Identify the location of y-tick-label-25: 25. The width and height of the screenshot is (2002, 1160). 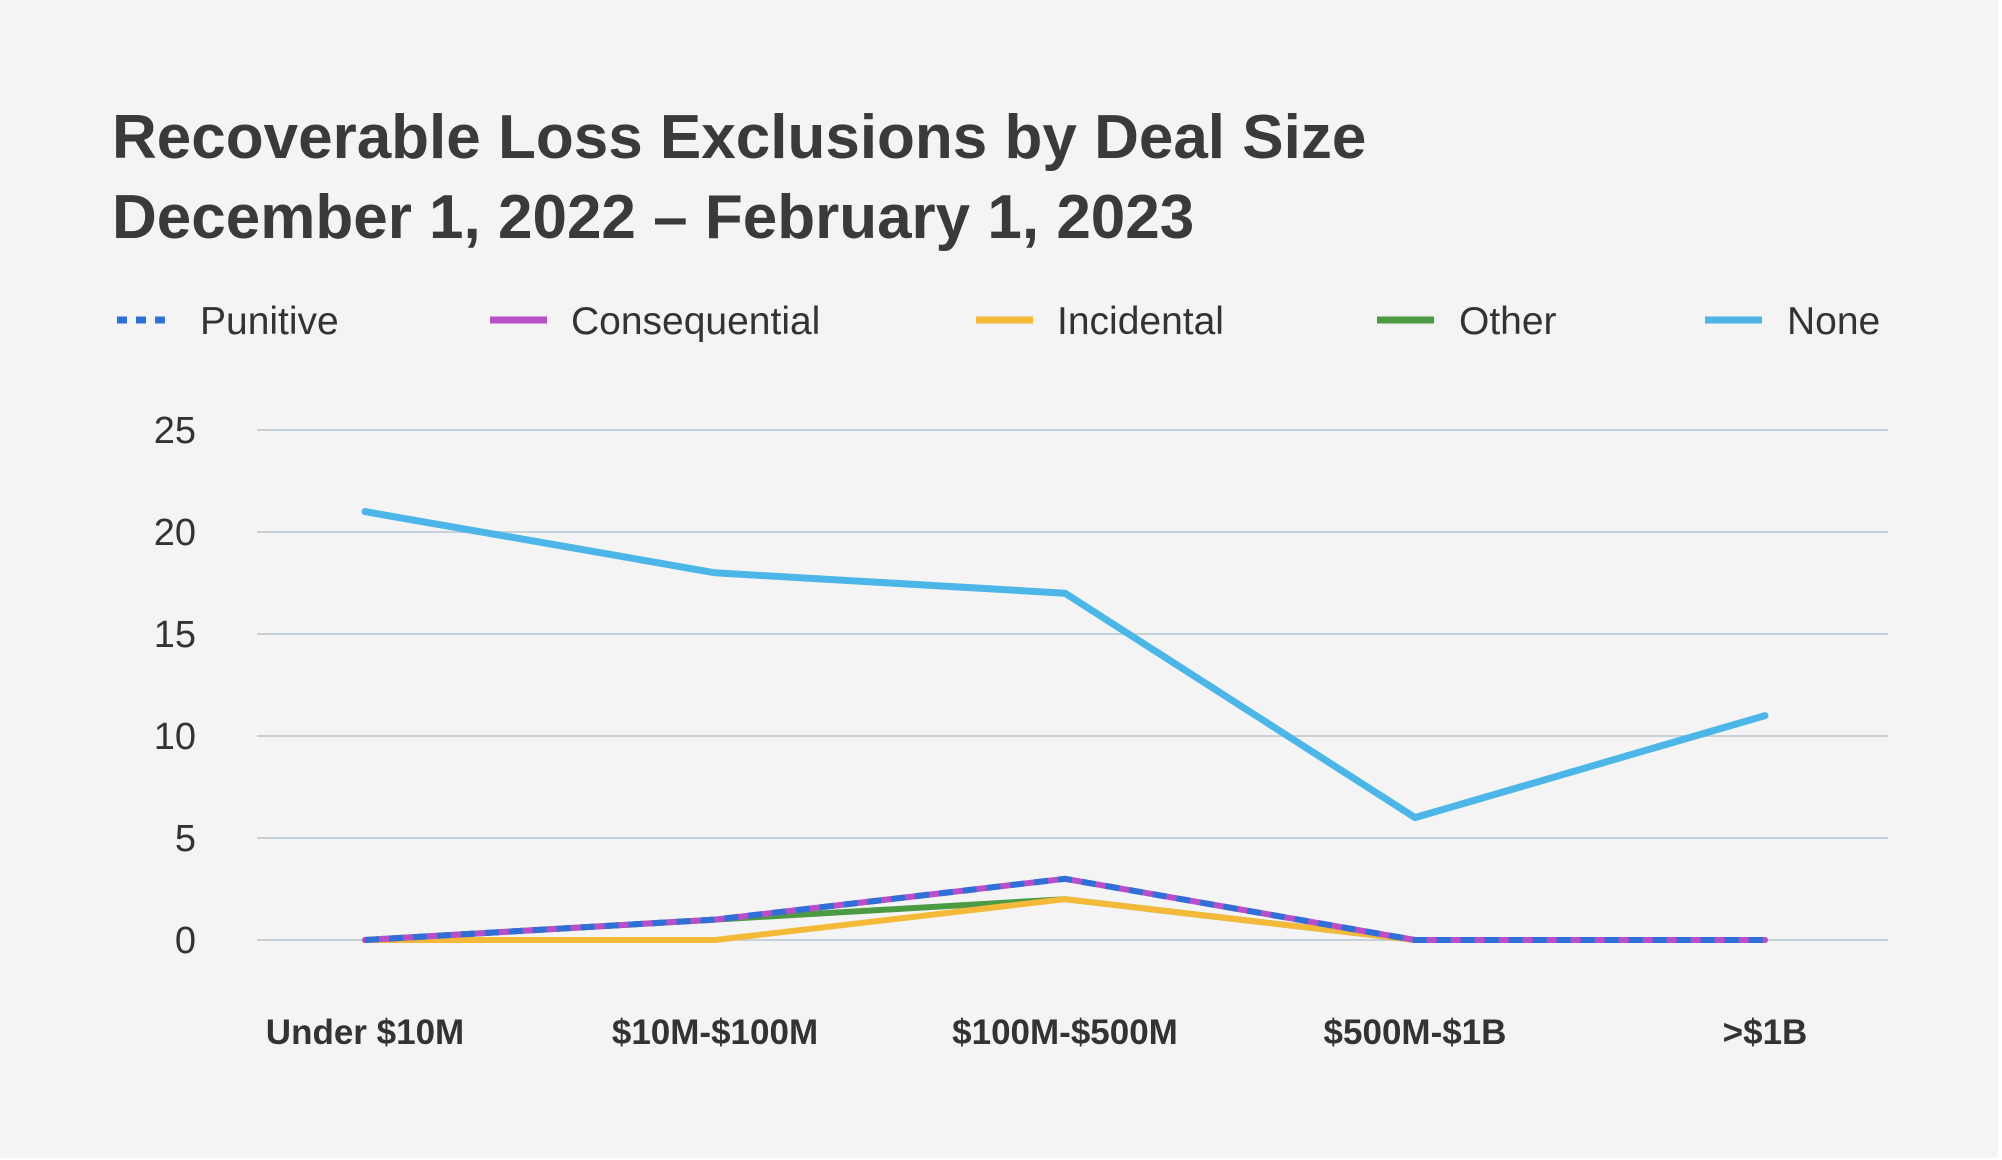
(175, 431).